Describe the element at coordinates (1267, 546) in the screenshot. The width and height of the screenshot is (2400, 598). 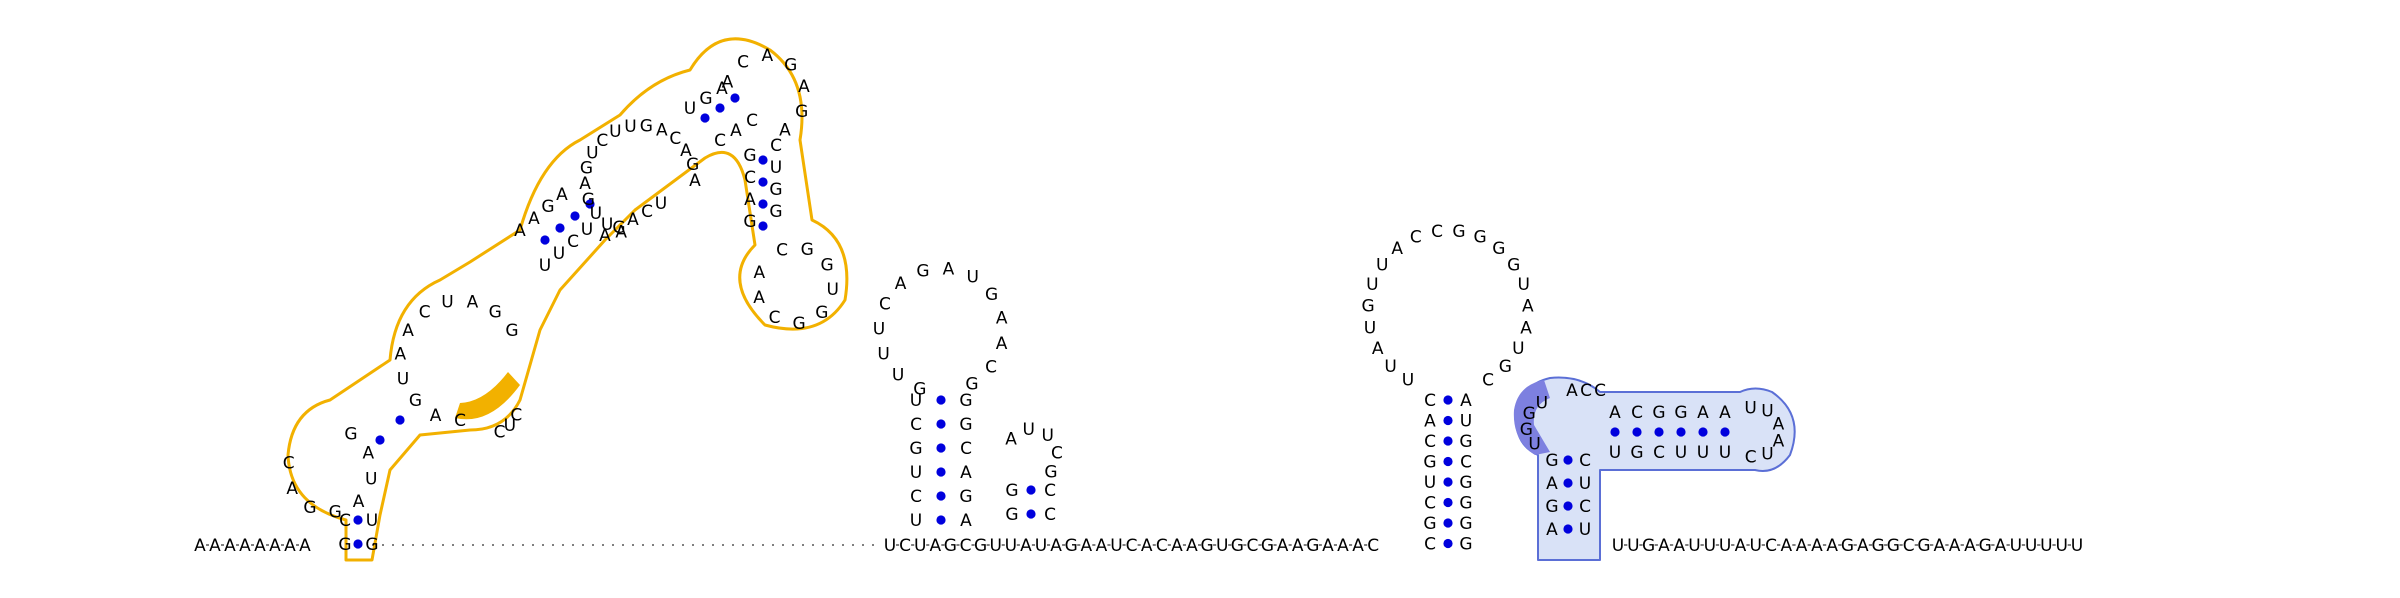
I see `backbone-middle-nucleotide: G` at that location.